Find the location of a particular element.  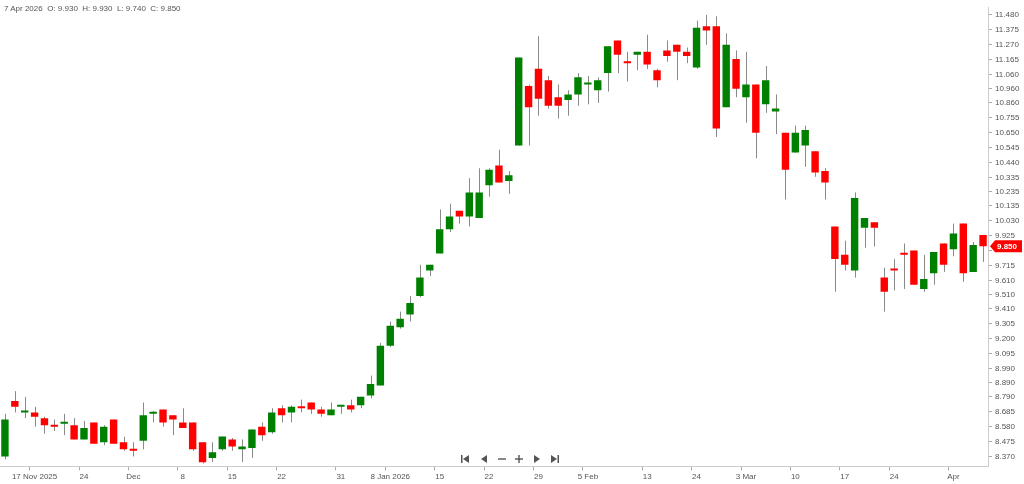

y-tick-label: 11.060 is located at coordinates (1007, 74).